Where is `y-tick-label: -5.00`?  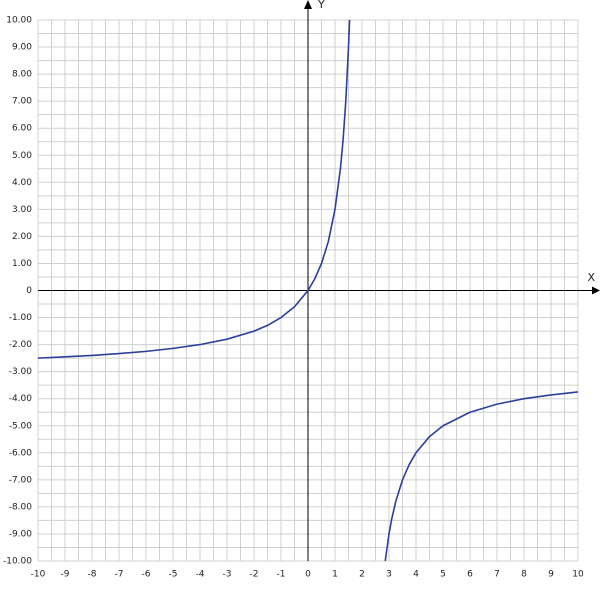
y-tick-label: -5.00 is located at coordinates (21, 426).